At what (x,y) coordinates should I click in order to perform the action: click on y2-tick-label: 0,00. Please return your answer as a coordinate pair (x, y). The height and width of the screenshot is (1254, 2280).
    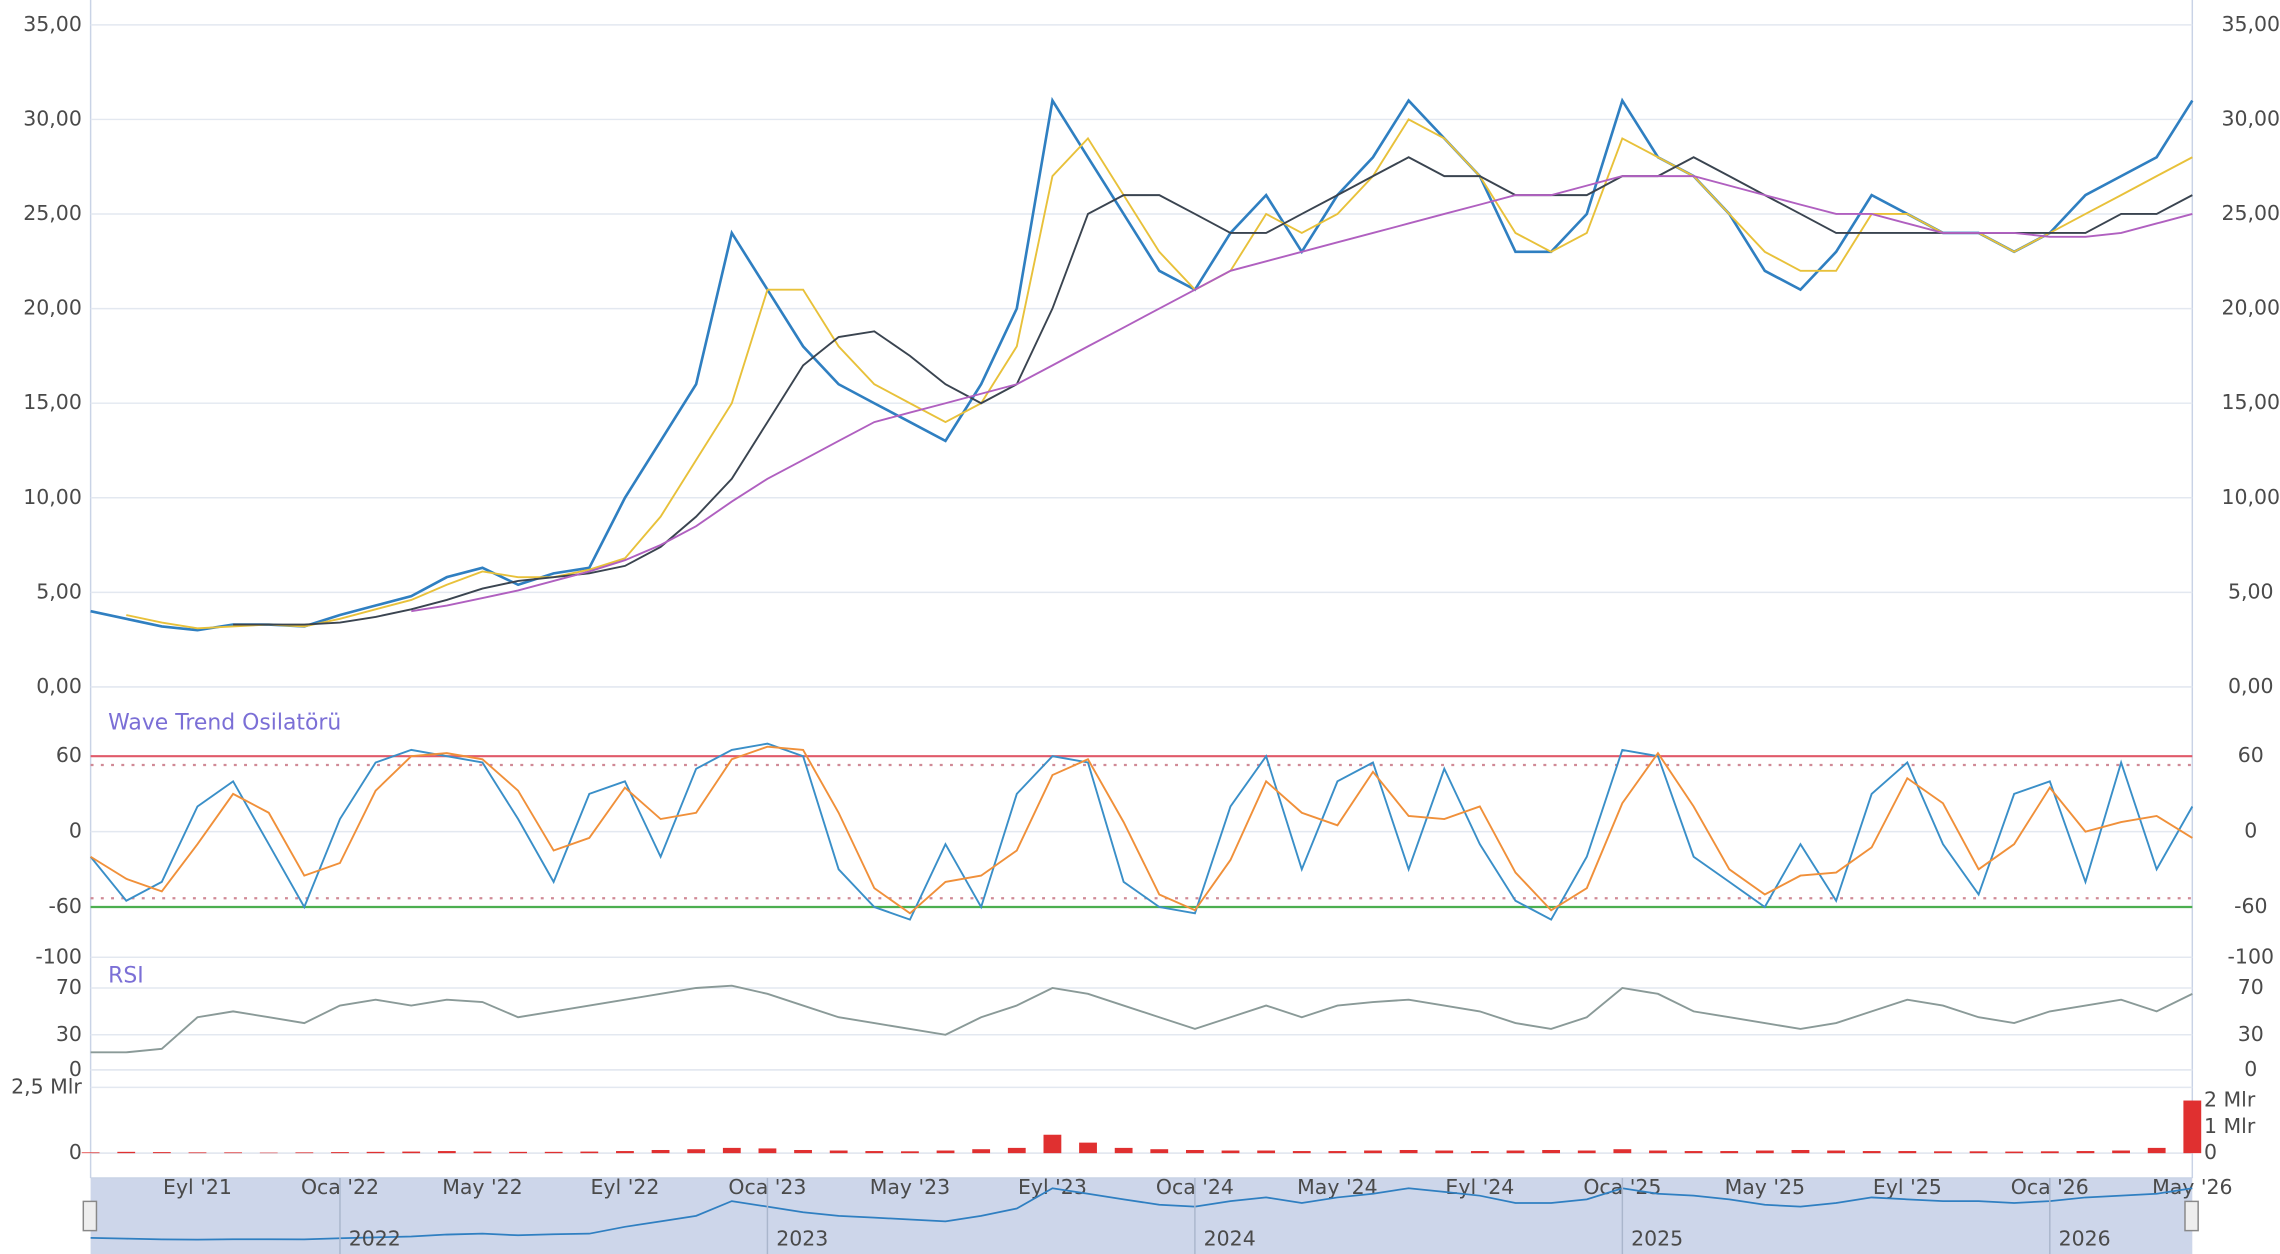
    Looking at the image, I should click on (2251, 686).